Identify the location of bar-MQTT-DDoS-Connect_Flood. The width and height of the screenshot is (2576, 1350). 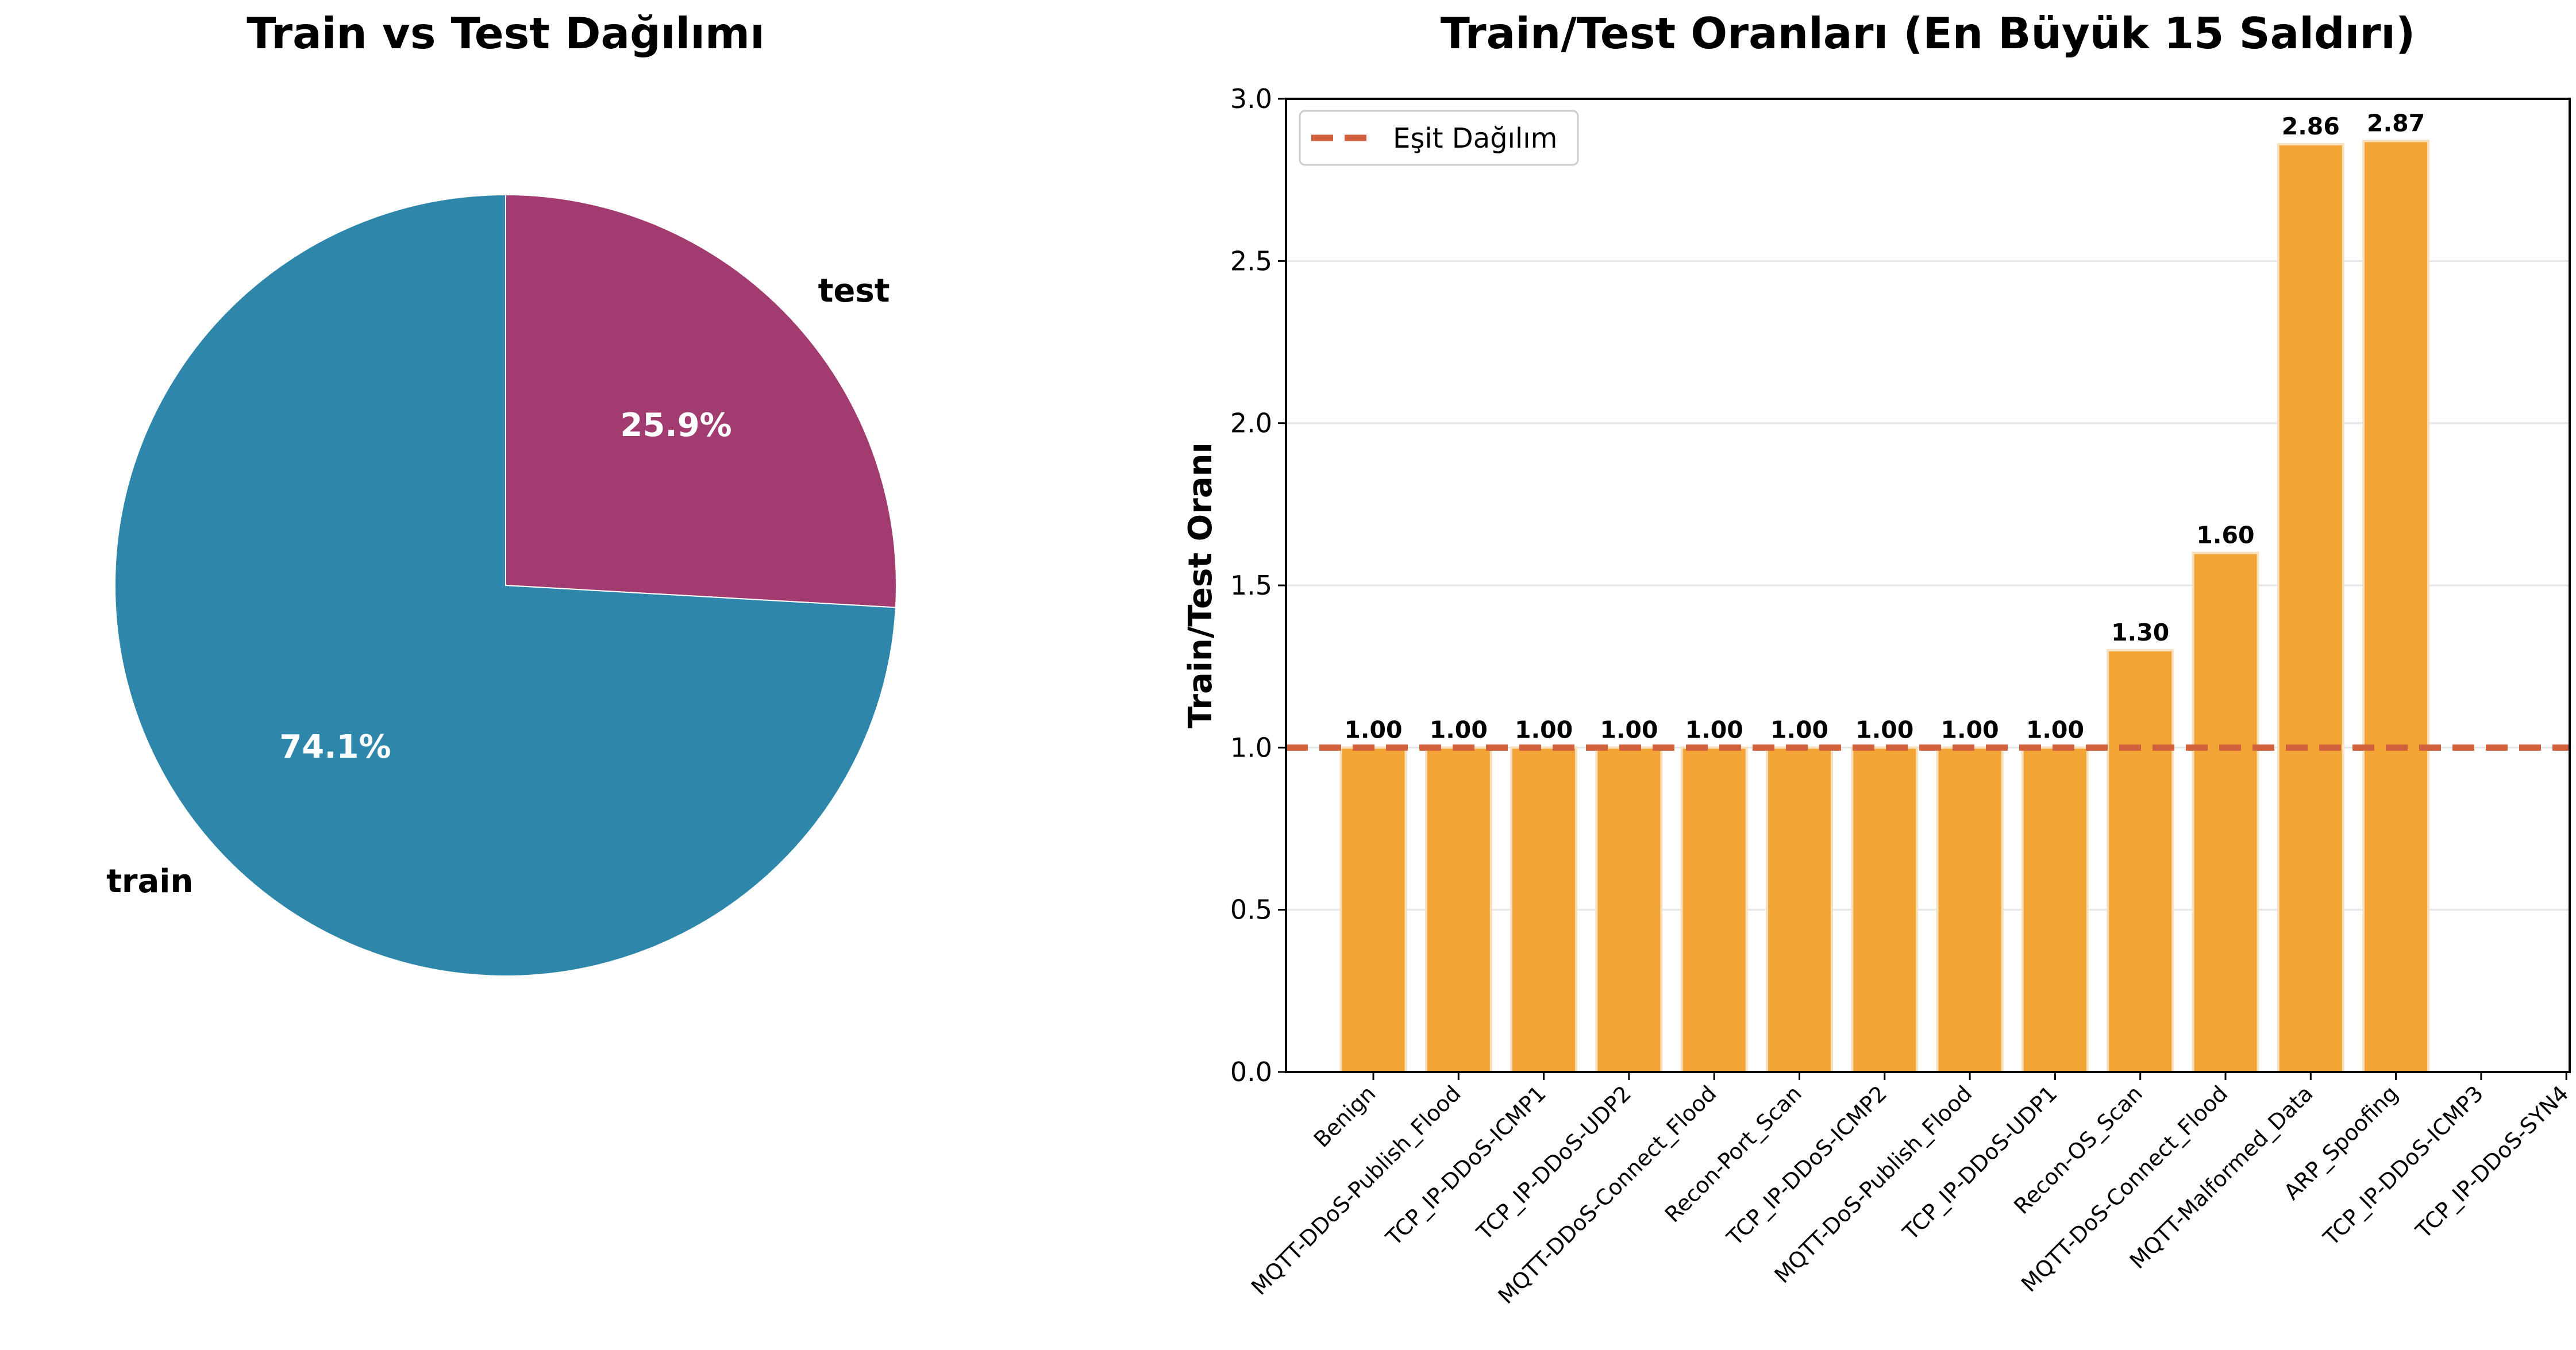
(1714, 910).